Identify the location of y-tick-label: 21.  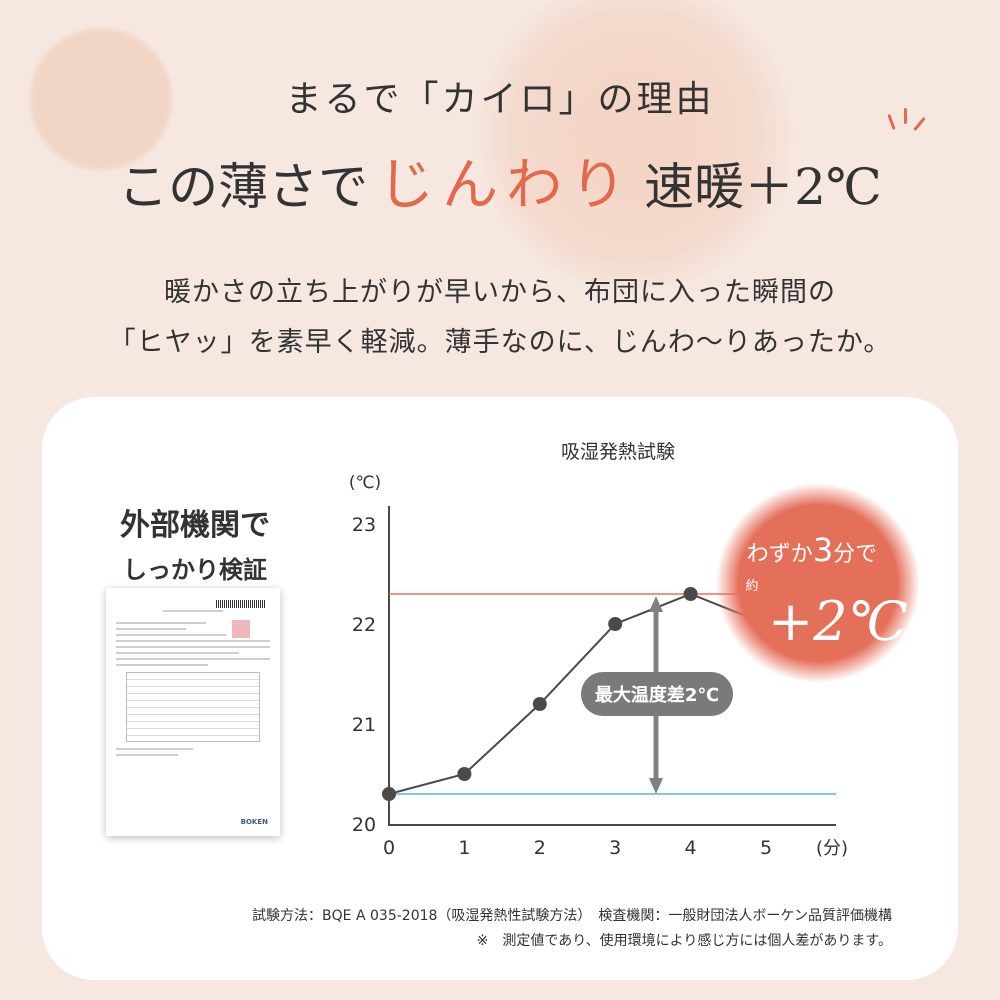
(364, 725).